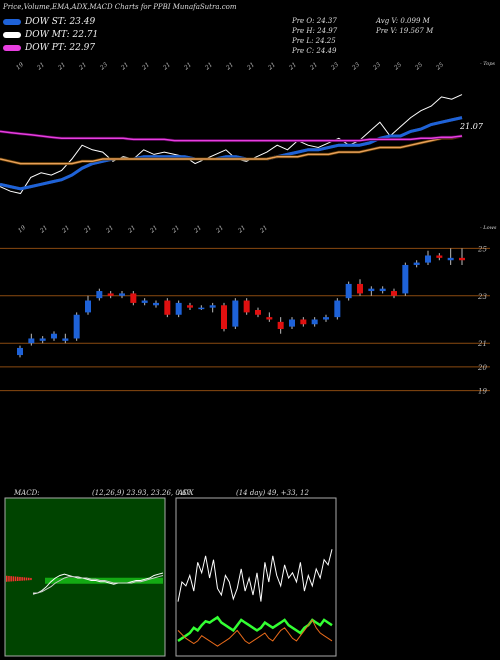 The height and width of the screenshot is (660, 500). What do you see at coordinates (471, 126) in the screenshot?
I see `ema-value-label: 21.07` at bounding box center [471, 126].